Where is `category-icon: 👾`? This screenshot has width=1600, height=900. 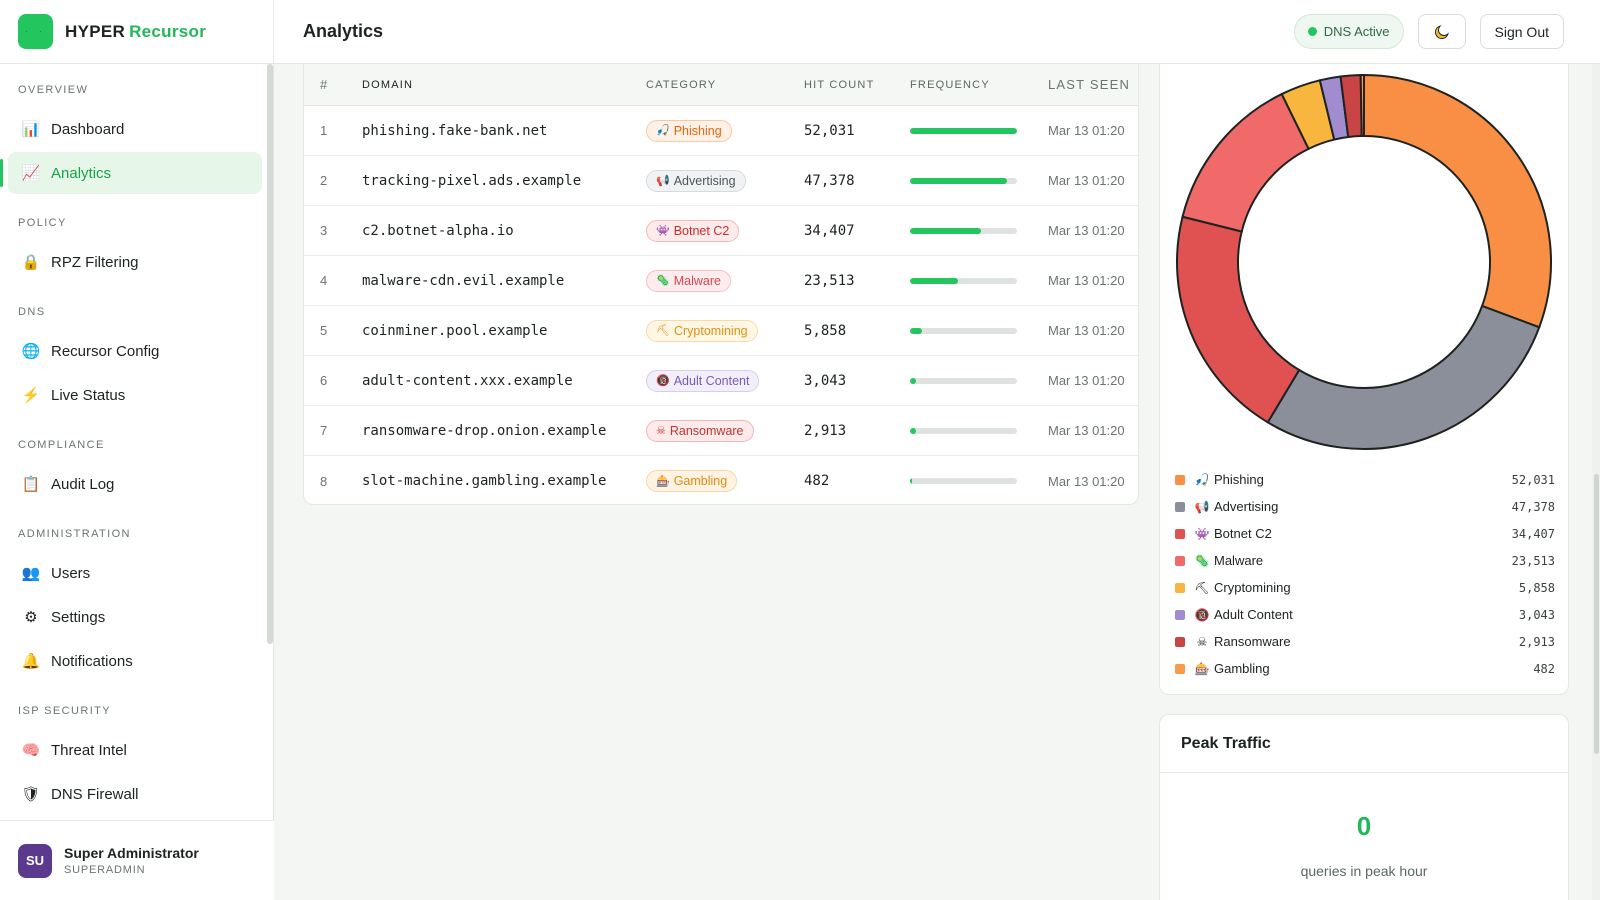 category-icon: 👾 is located at coordinates (1202, 533).